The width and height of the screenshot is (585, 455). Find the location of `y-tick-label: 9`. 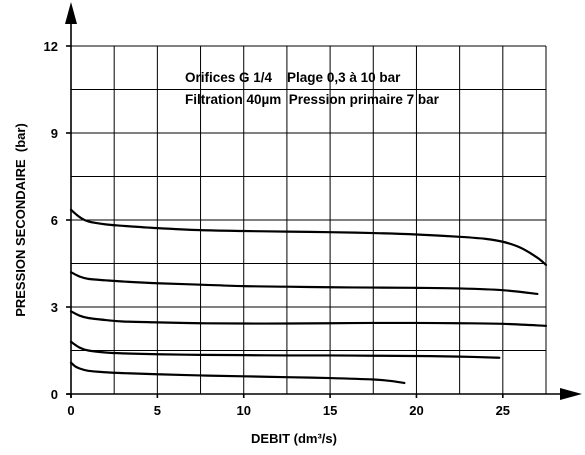

y-tick-label: 9 is located at coordinates (54, 133).